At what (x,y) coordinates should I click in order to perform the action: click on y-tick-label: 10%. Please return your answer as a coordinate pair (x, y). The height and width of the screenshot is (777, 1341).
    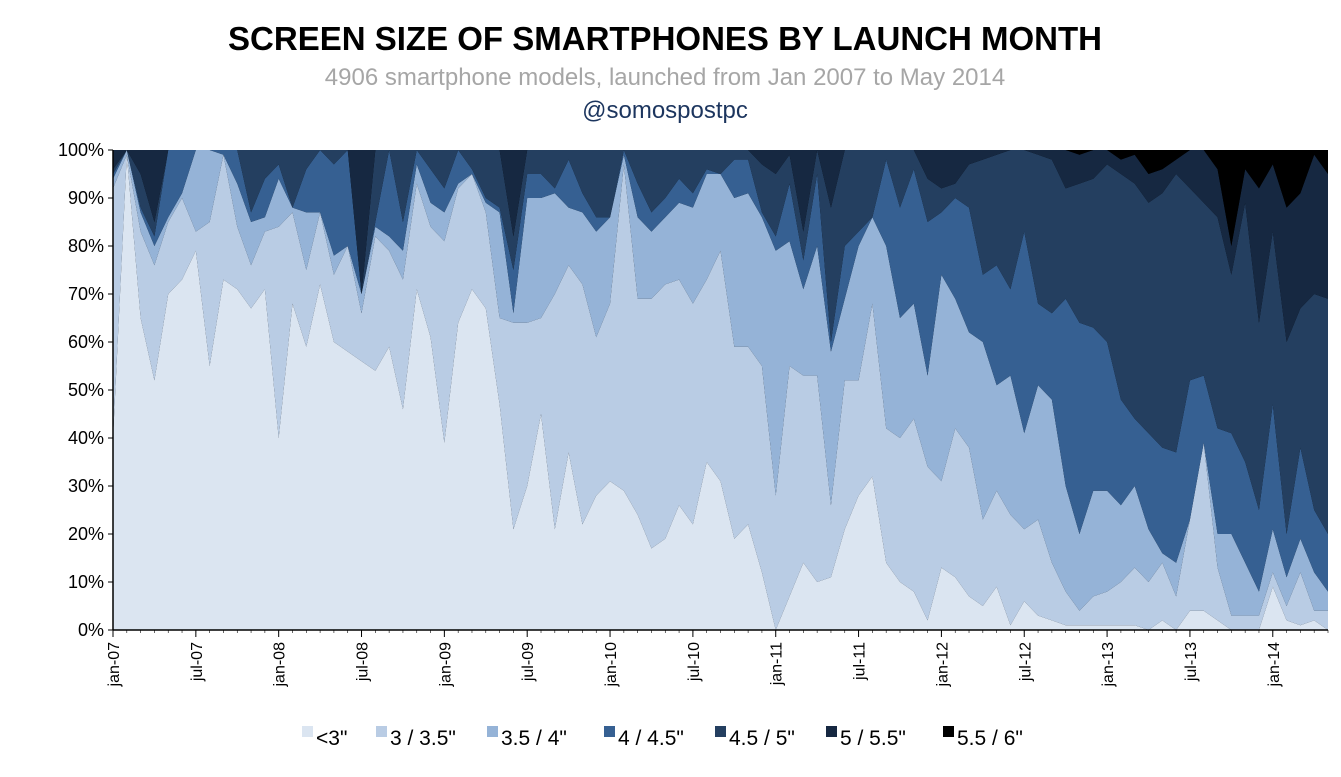
    Looking at the image, I should click on (86, 582).